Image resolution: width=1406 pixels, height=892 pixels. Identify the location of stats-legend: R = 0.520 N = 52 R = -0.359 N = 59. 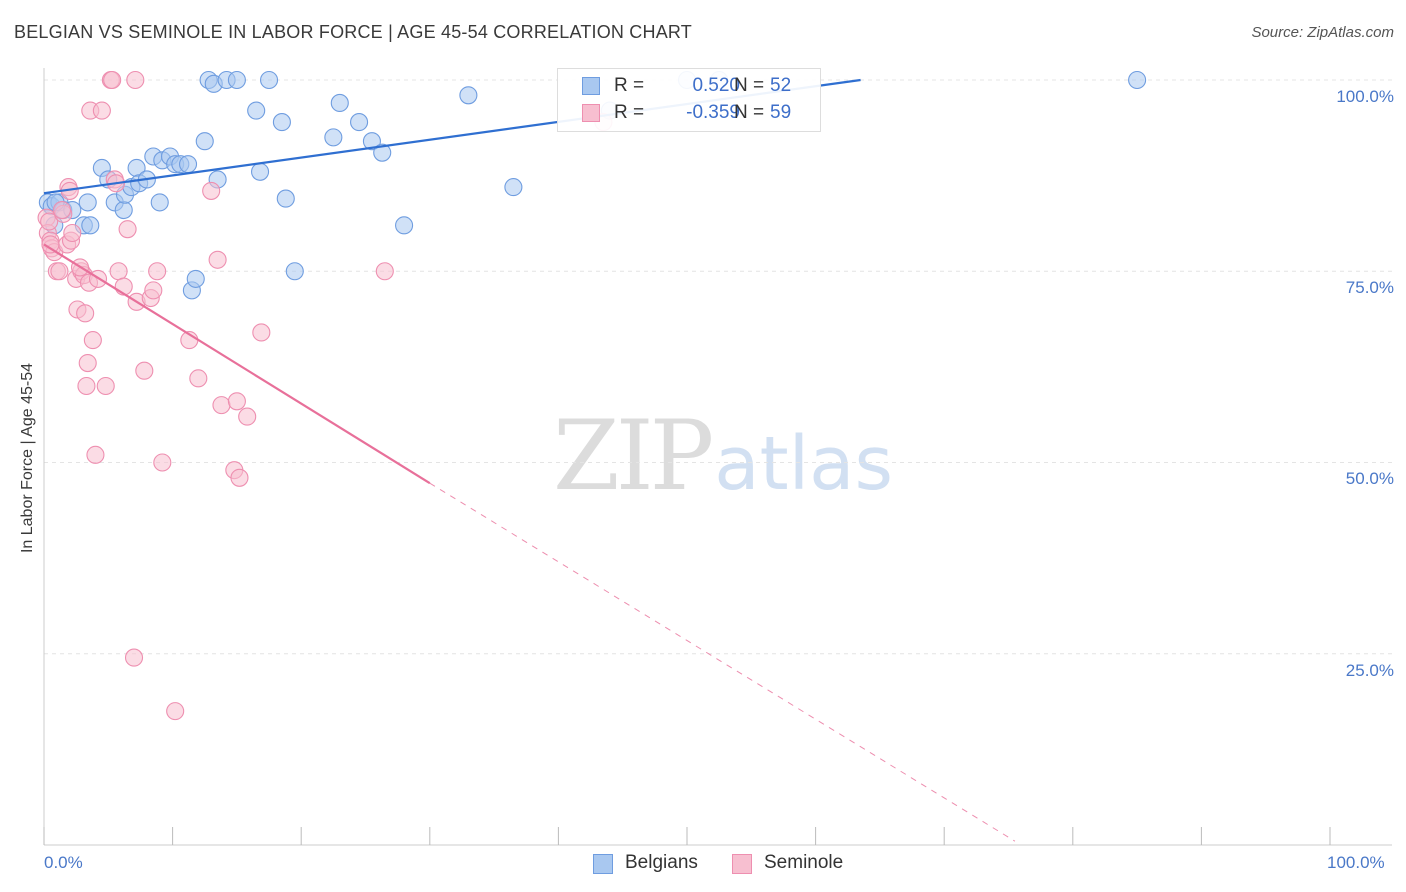
(689, 100).